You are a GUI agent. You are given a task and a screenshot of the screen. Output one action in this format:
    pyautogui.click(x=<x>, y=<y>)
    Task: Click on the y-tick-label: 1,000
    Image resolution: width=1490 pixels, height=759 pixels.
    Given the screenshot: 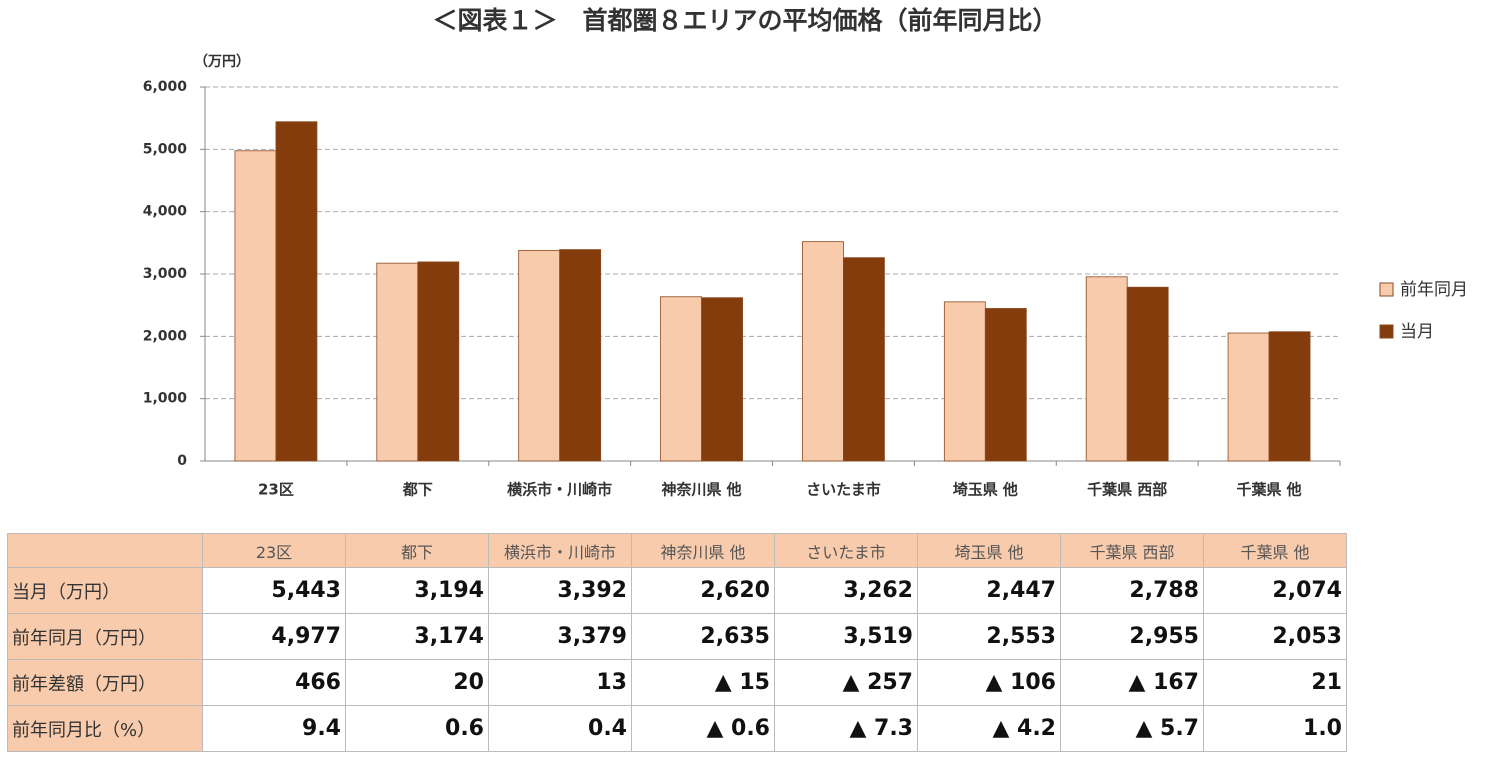 What is the action you would take?
    pyautogui.click(x=165, y=399)
    